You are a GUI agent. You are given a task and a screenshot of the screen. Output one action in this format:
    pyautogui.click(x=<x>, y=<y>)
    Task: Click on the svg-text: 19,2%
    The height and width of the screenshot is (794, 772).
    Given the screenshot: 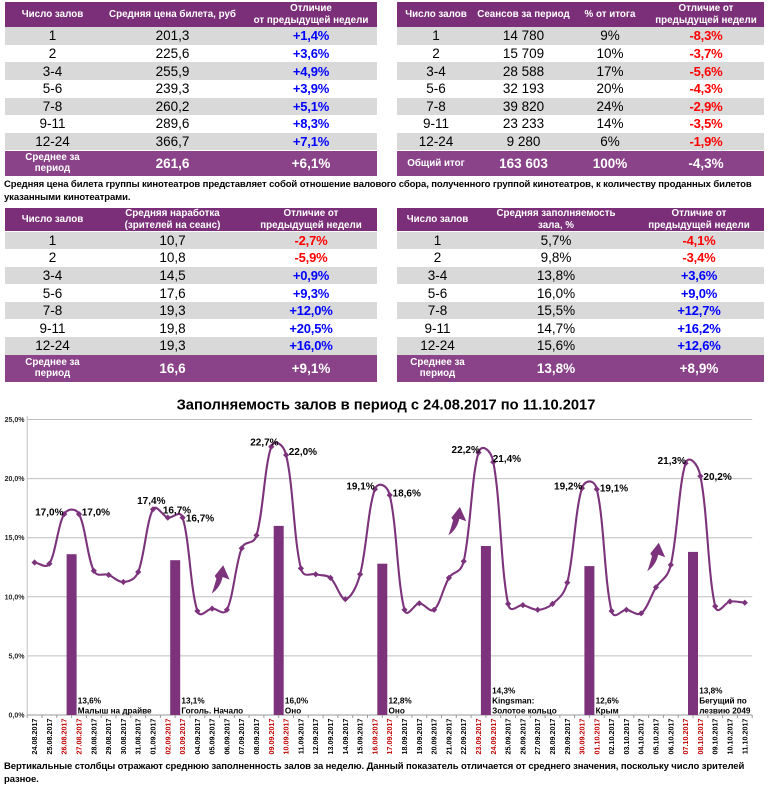 What is the action you would take?
    pyautogui.click(x=568, y=487)
    